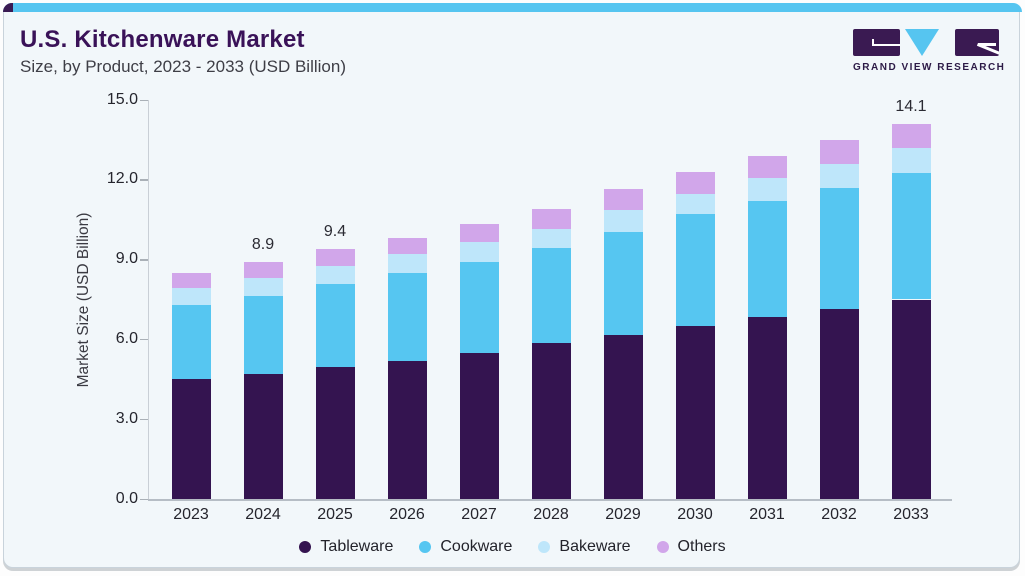 The image size is (1025, 576). I want to click on legend-label-bakeware: Bakeware, so click(595, 546).